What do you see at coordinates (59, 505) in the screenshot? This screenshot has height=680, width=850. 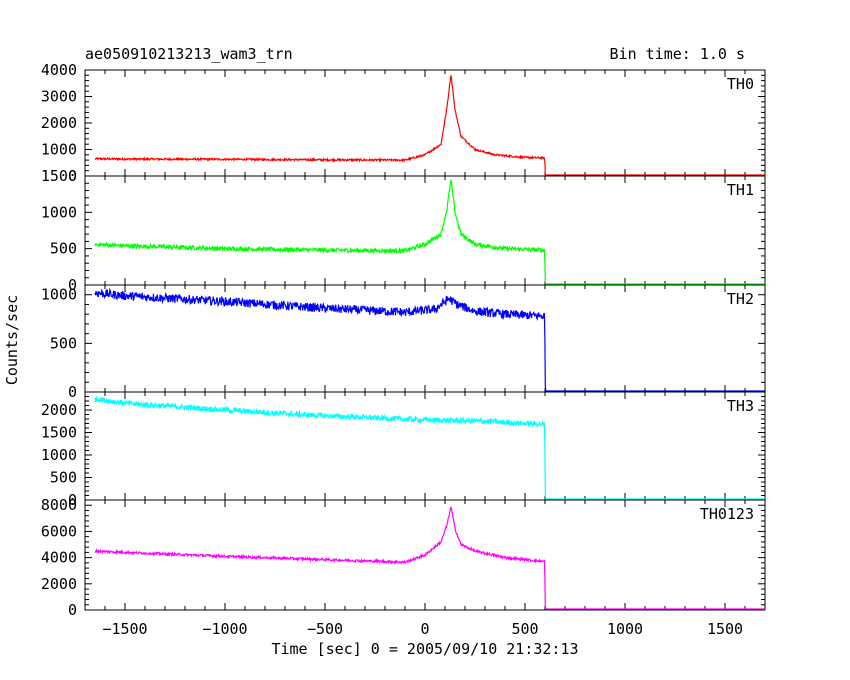 I see `y-tick-label: 8000` at bounding box center [59, 505].